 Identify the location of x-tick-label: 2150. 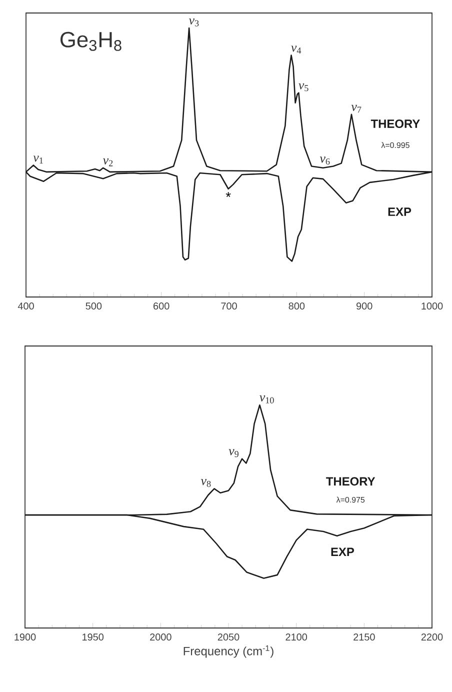
(364, 637).